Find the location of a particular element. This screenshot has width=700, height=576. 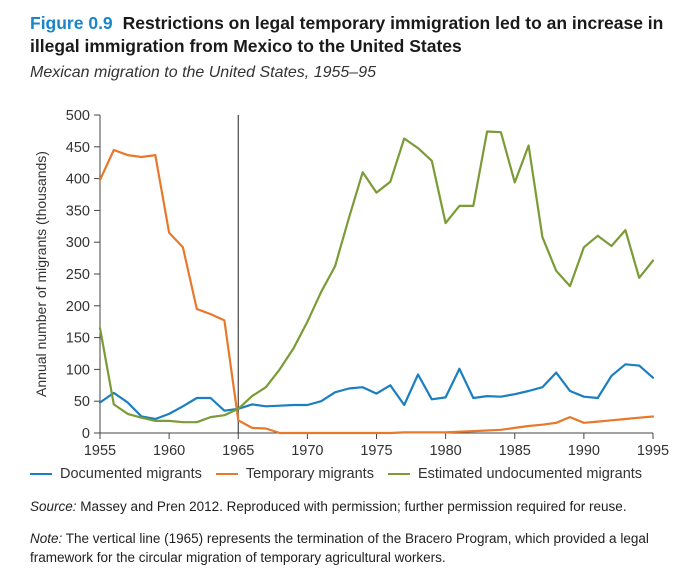

source-label: Source: is located at coordinates (53, 506).